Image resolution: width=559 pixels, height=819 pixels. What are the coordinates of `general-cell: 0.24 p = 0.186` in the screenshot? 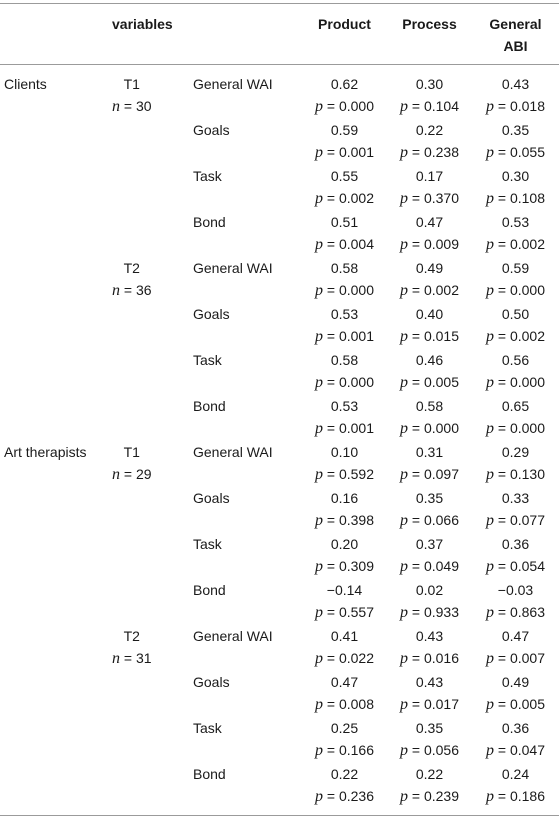 It's located at (515, 786).